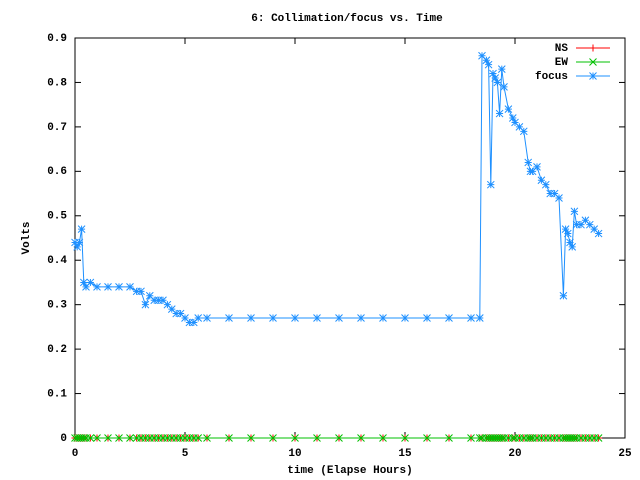 The width and height of the screenshot is (640, 480). What do you see at coordinates (57, 39) in the screenshot?
I see `y-tick-label: 0.9` at bounding box center [57, 39].